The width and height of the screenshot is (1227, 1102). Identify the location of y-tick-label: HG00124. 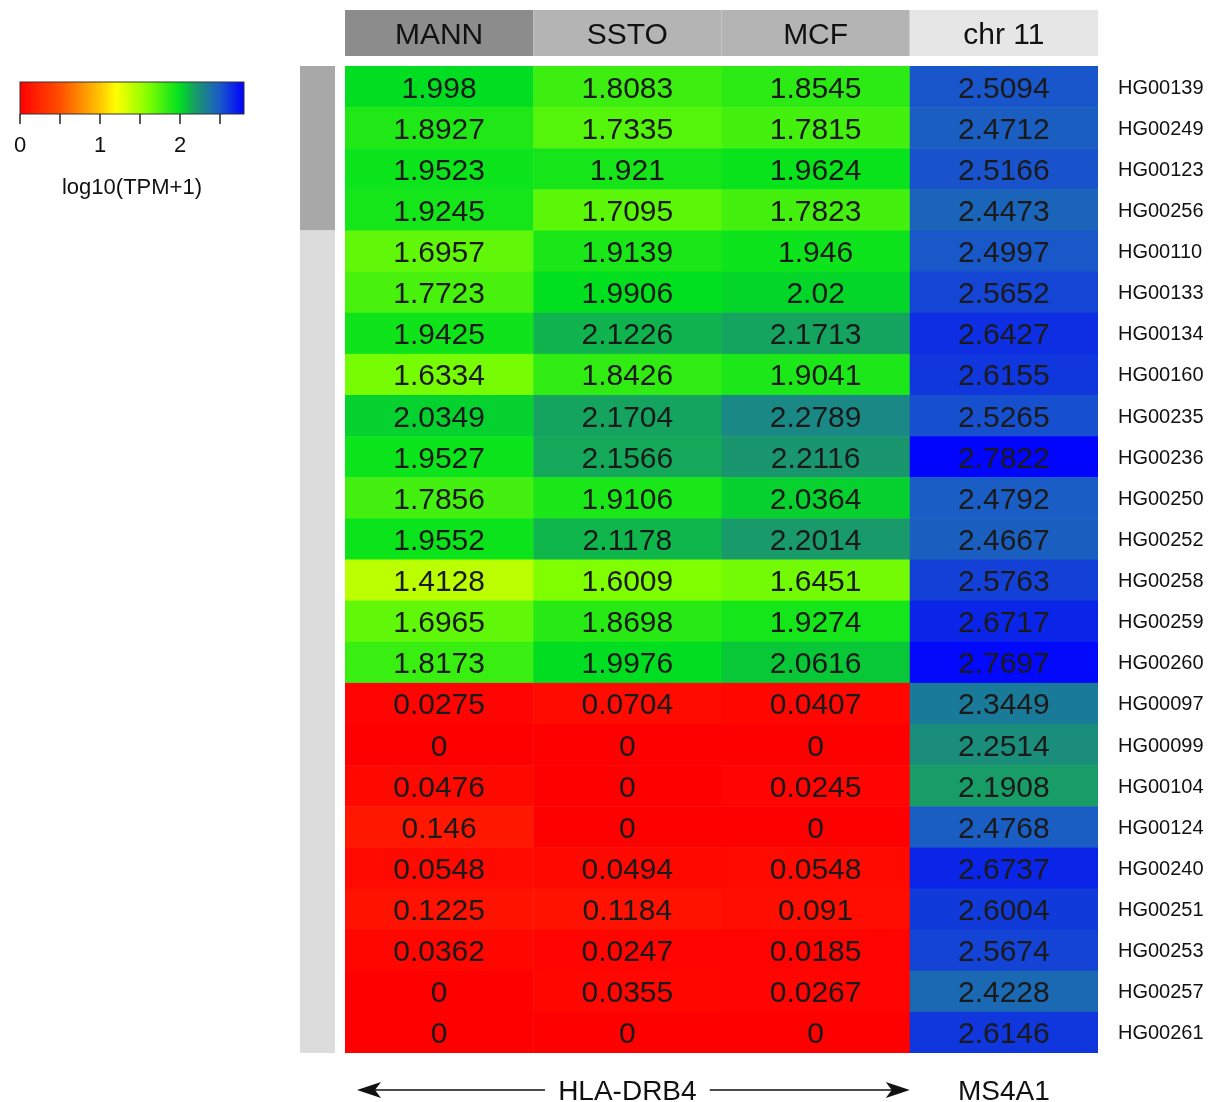
(1161, 826).